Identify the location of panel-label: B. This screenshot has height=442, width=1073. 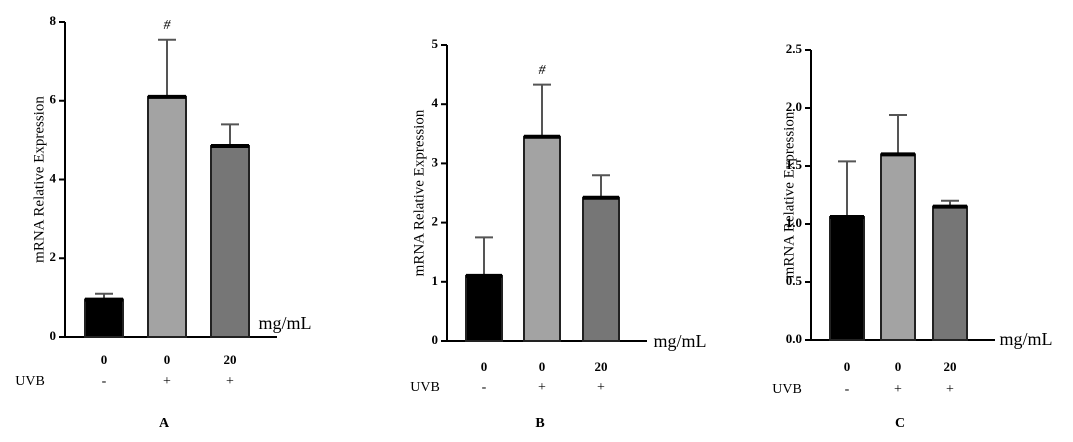
(539, 423).